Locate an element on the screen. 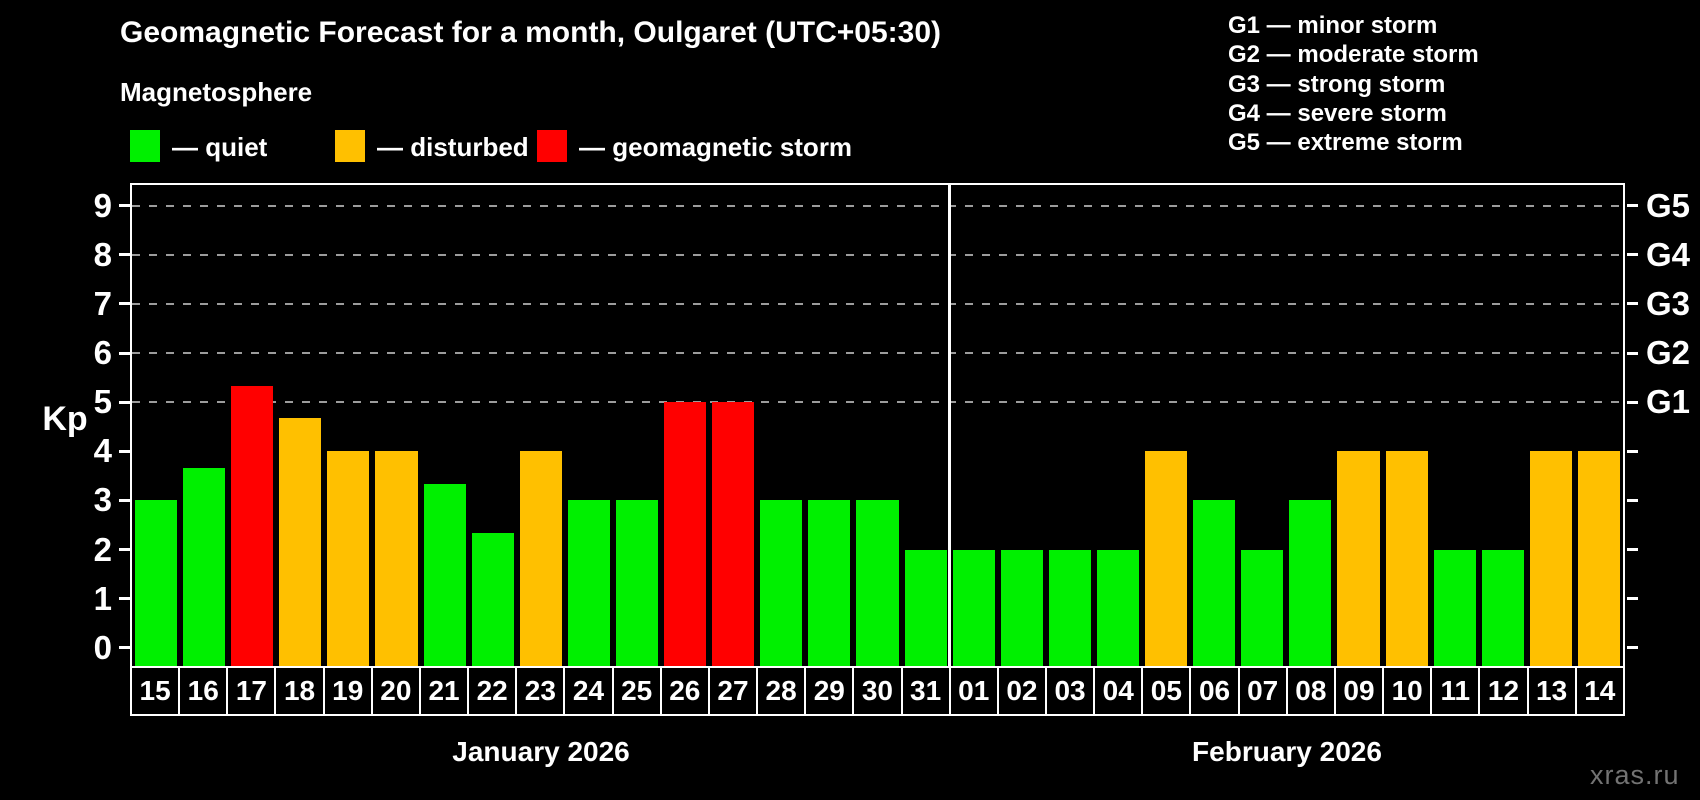 The height and width of the screenshot is (800, 1700). left-tick-kp3 is located at coordinates (124, 500).